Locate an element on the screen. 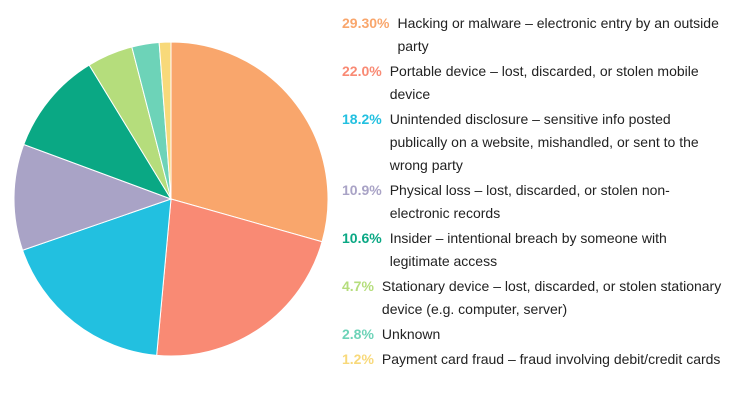 This screenshot has width=751, height=401. legend-value: 10.9% is located at coordinates (362, 190).